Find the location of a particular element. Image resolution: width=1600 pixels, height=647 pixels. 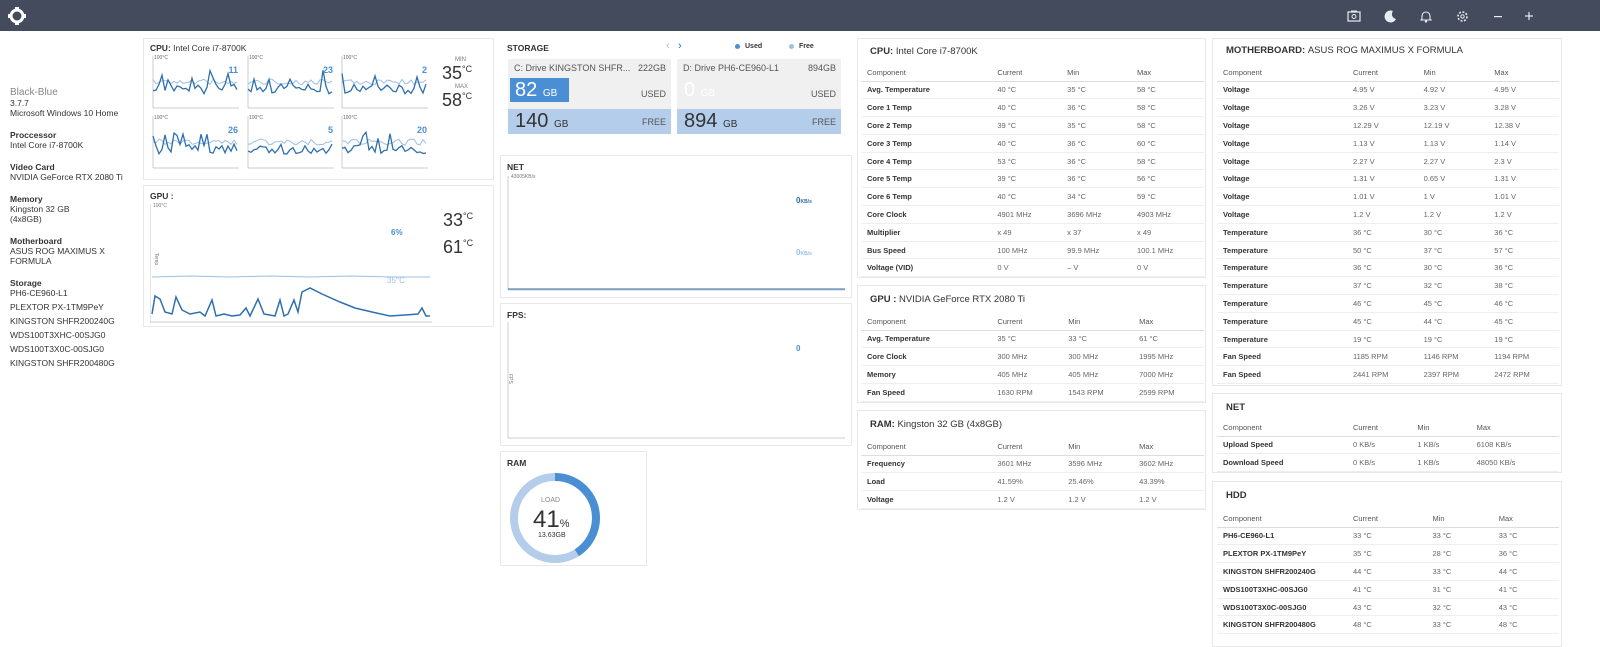

theme-name: Black-Blue is located at coordinates (34, 92).